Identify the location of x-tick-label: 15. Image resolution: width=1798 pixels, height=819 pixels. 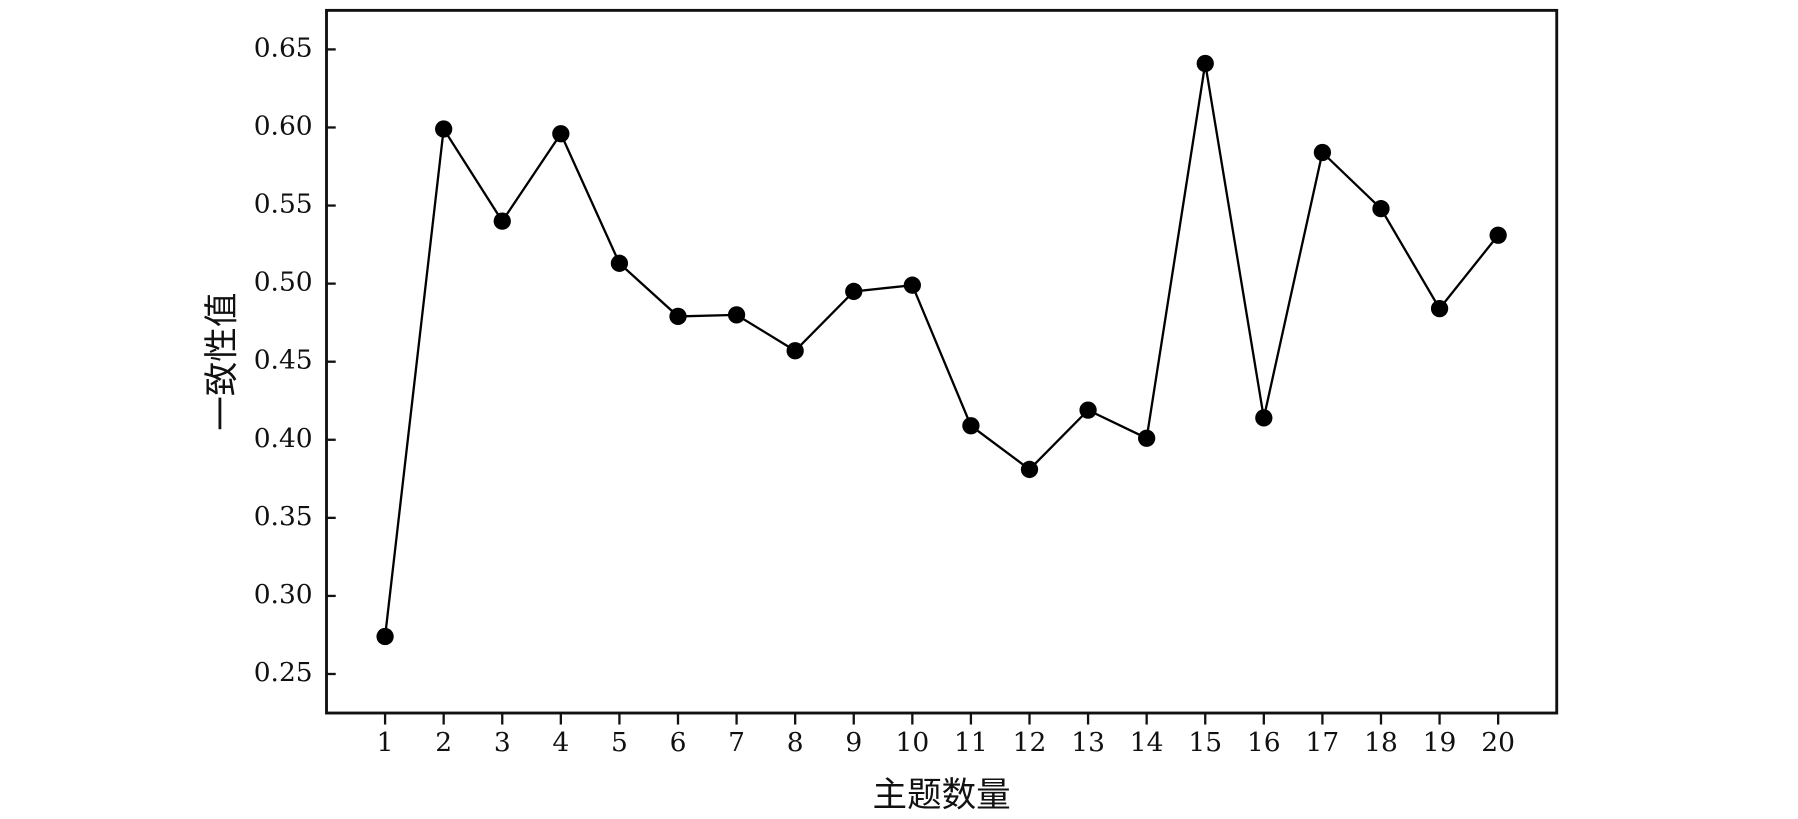
(1205, 742).